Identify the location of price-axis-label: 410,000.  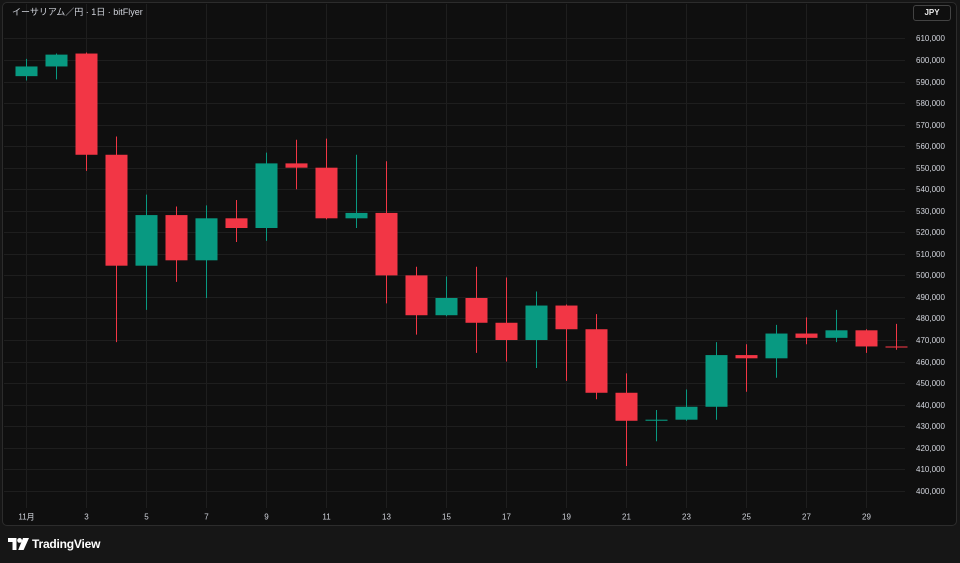
(930, 469).